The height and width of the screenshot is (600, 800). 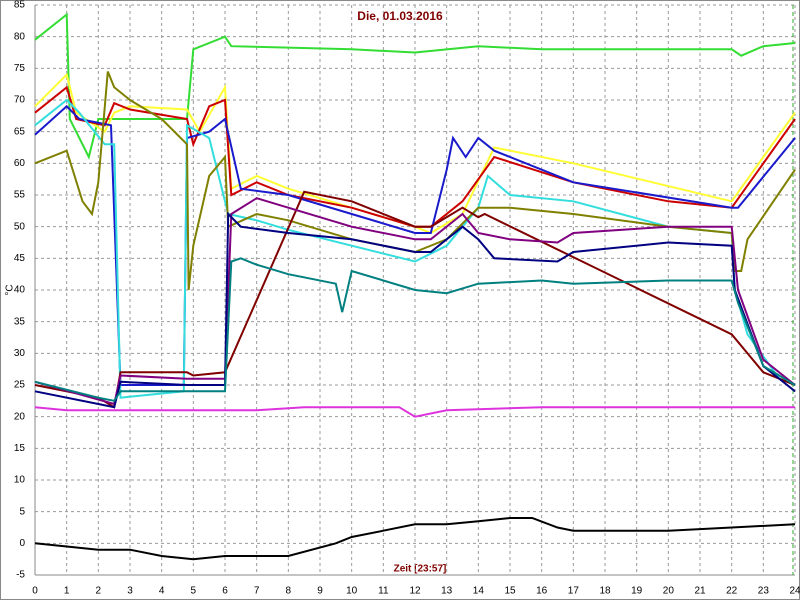 What do you see at coordinates (20, 321) in the screenshot?
I see `y-tick-label: 35` at bounding box center [20, 321].